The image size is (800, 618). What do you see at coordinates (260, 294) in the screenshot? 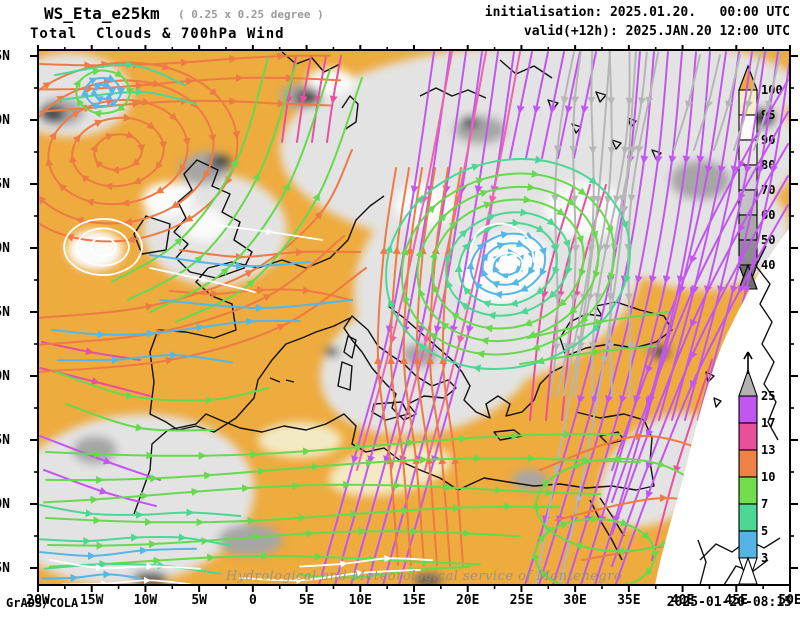
I see `streamline-or` at bounding box center [260, 294].